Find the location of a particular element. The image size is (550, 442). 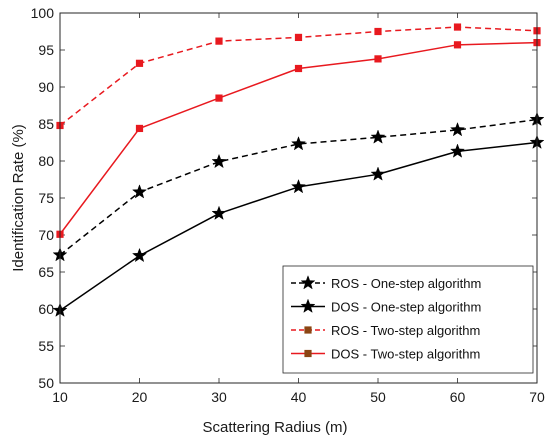

x-tick-label: 10 is located at coordinates (60, 397).